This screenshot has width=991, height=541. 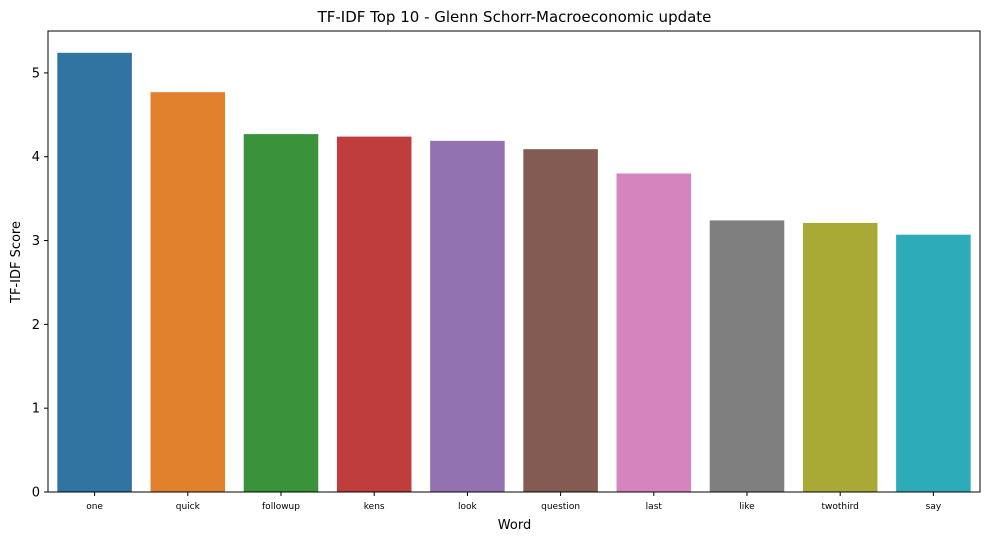 I want to click on y-tick-label: 0, so click(x=36, y=493).